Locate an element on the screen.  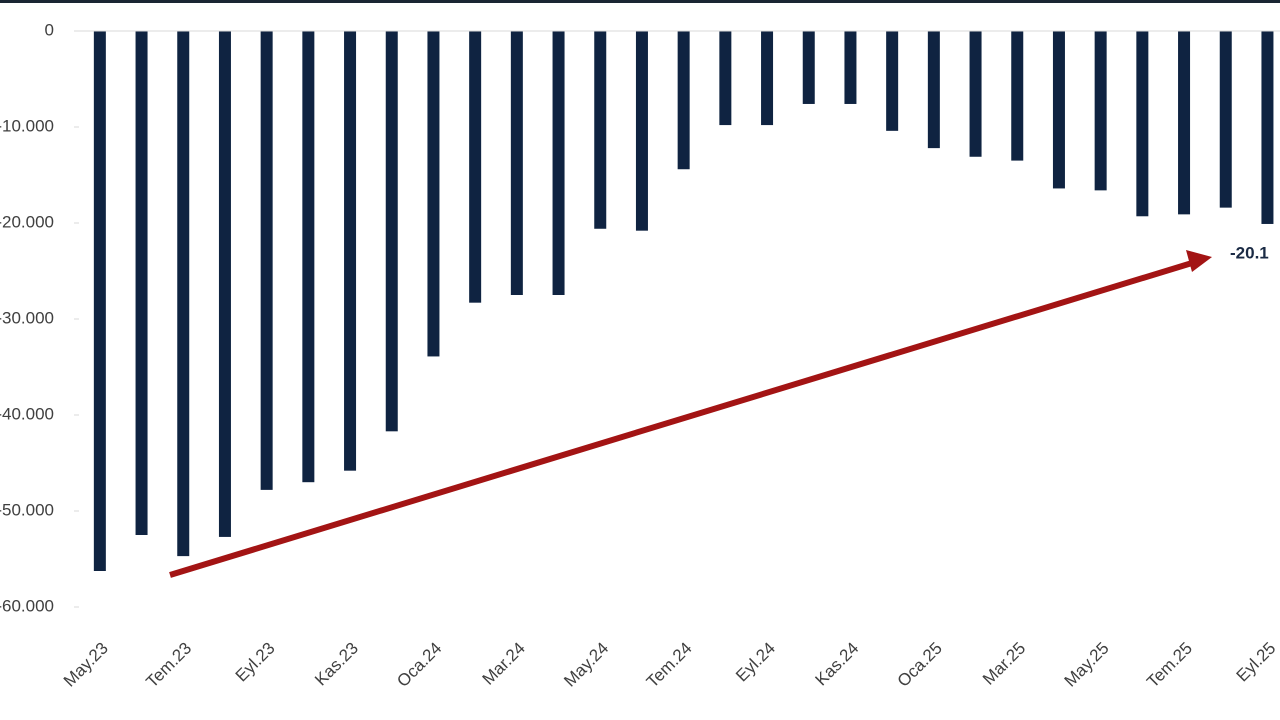
x-tick-label: May.23 is located at coordinates (86, 665).